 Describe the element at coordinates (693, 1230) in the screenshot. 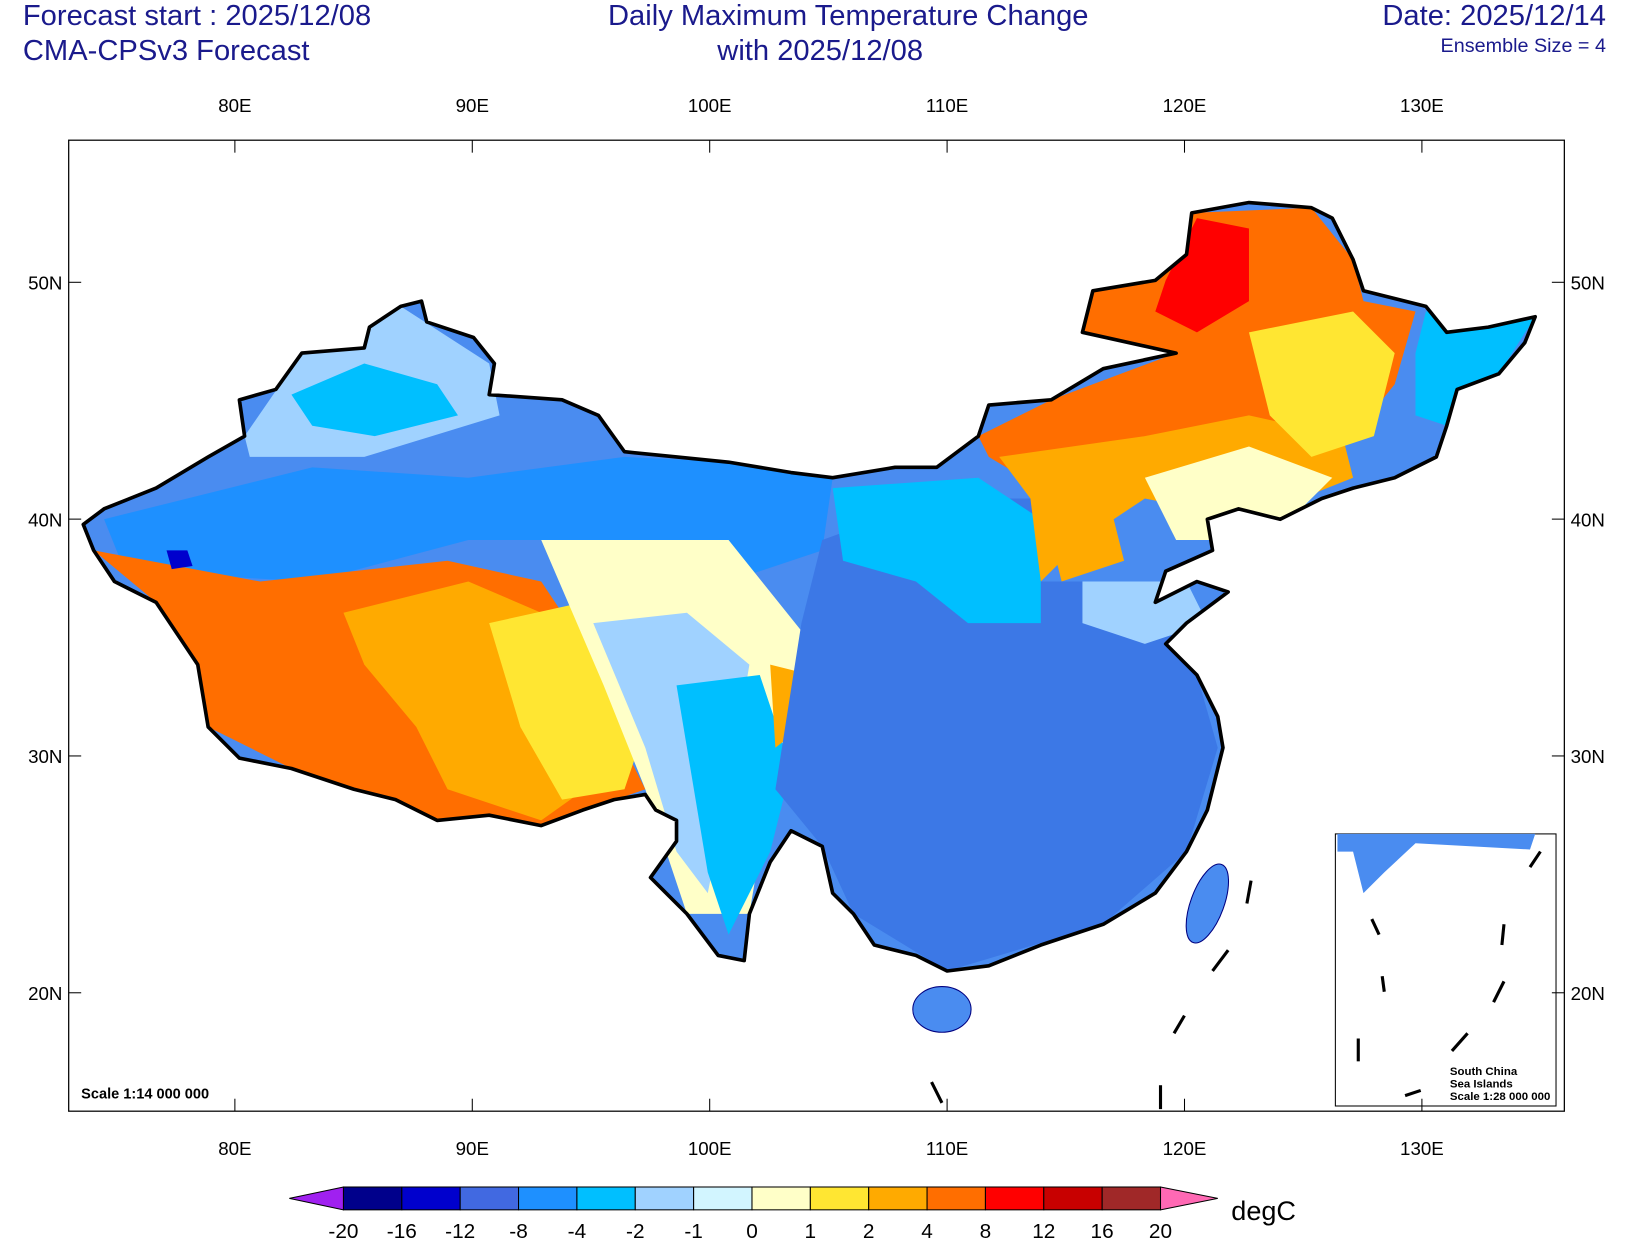

I see `colorbar-label: -1` at that location.